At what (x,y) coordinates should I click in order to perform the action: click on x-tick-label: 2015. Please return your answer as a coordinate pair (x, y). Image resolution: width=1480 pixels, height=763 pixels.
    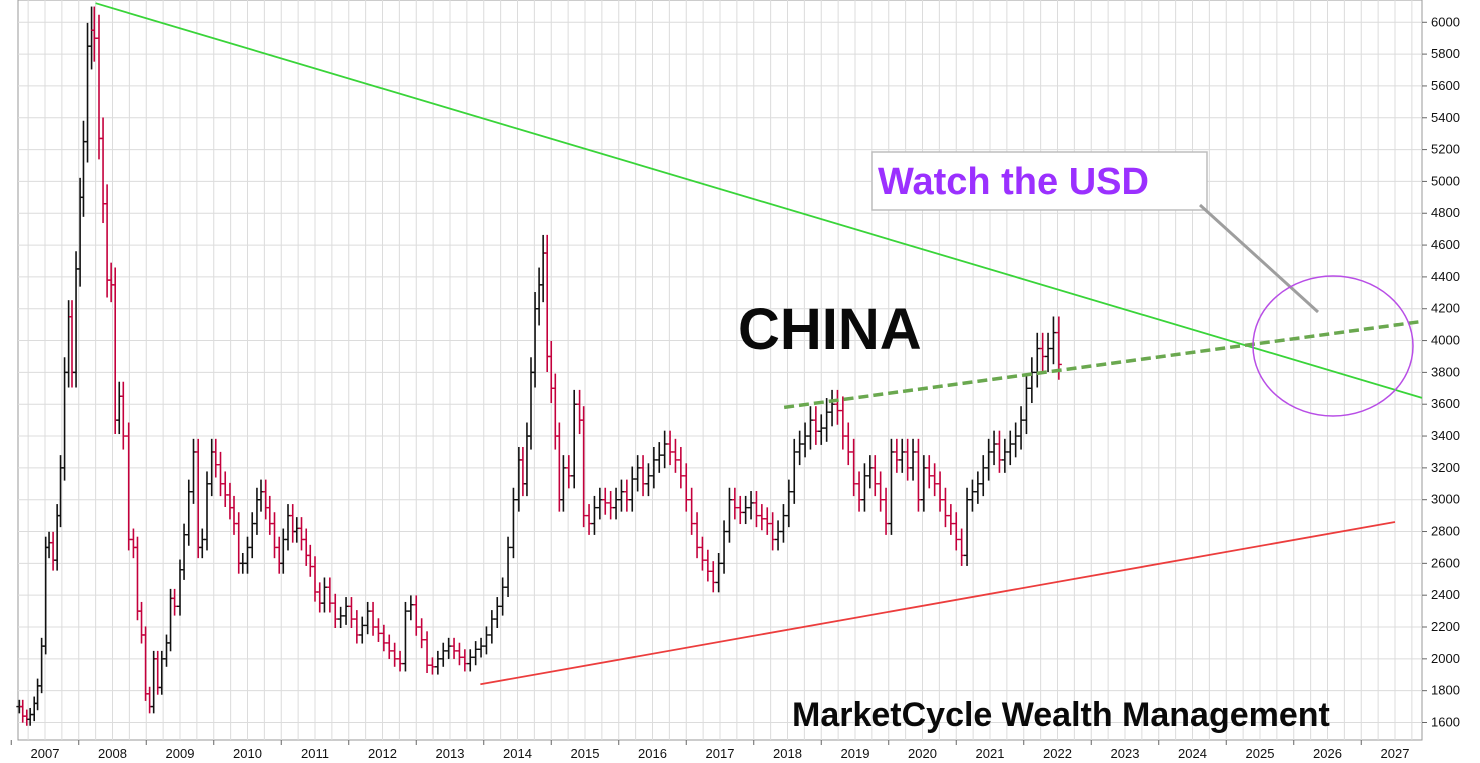
    Looking at the image, I should click on (585, 753).